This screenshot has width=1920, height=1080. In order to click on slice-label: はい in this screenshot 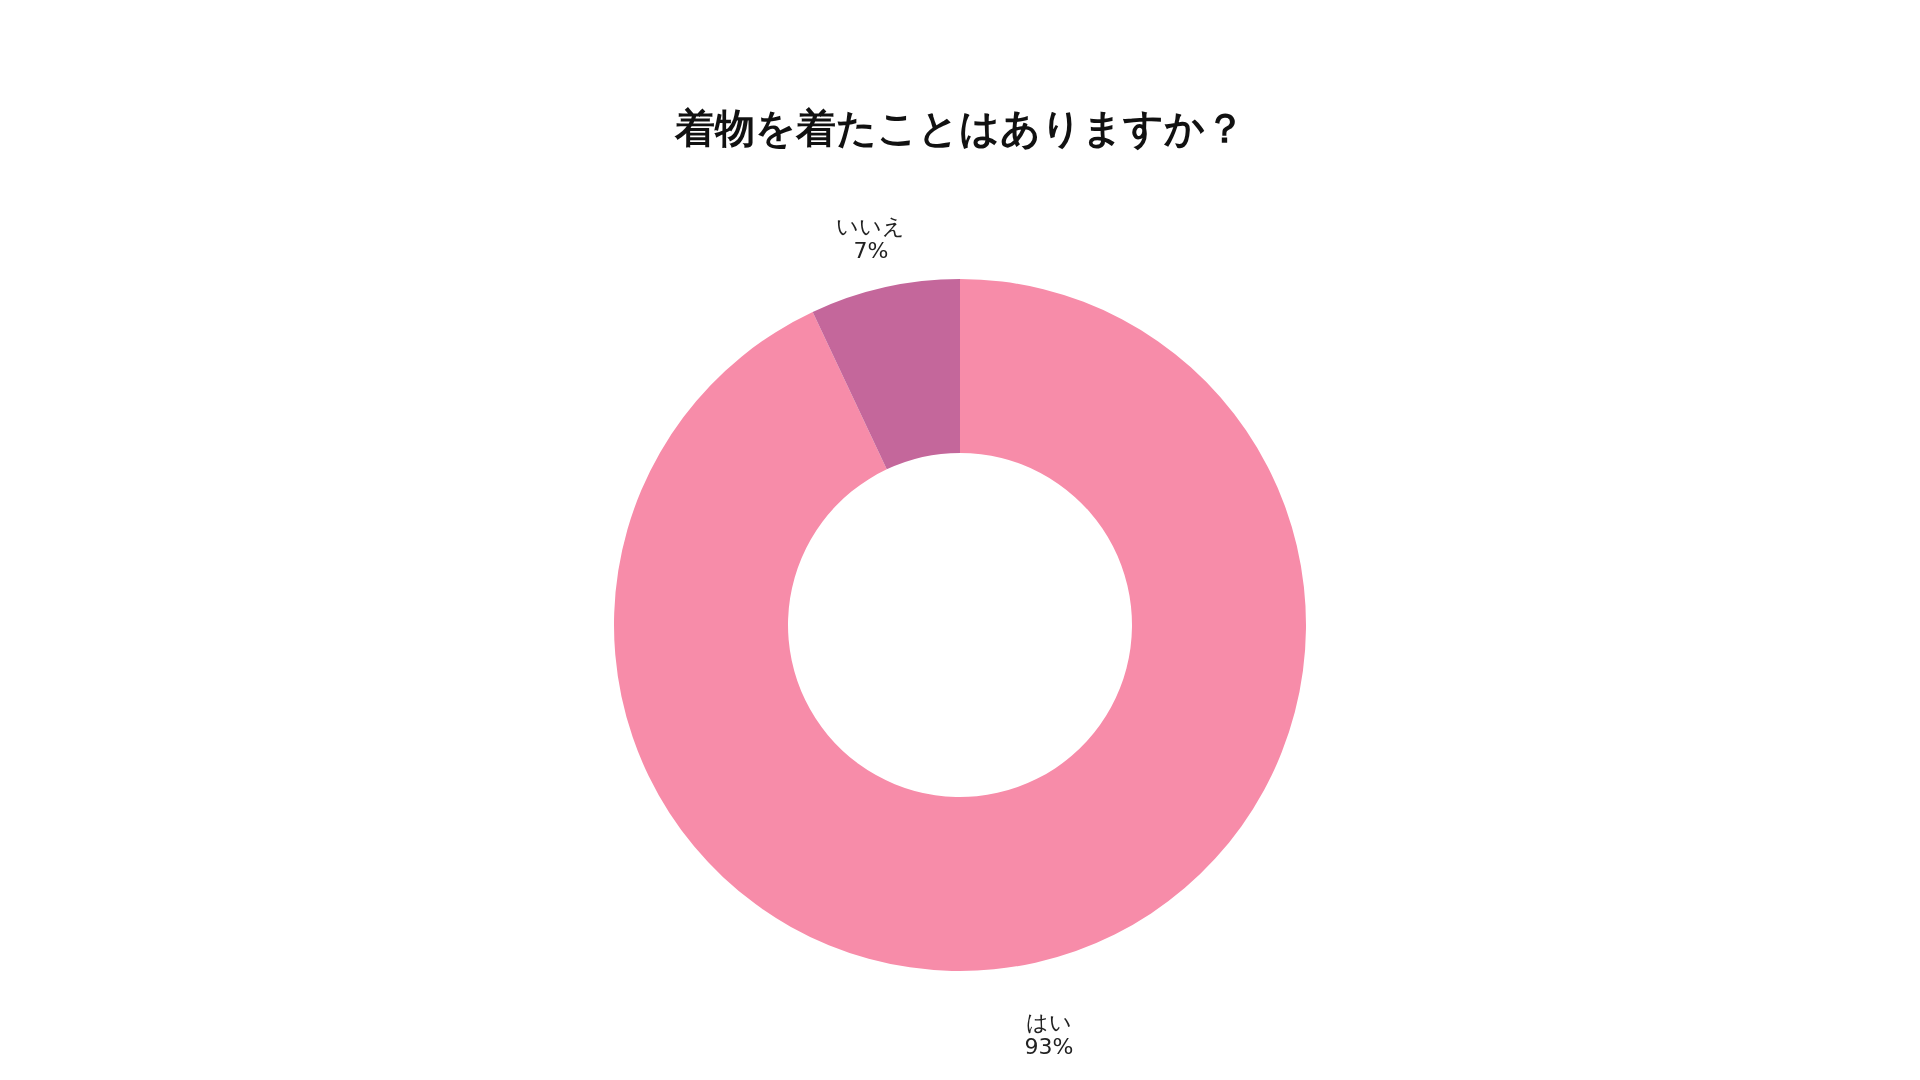, I will do `click(1049, 1023)`.